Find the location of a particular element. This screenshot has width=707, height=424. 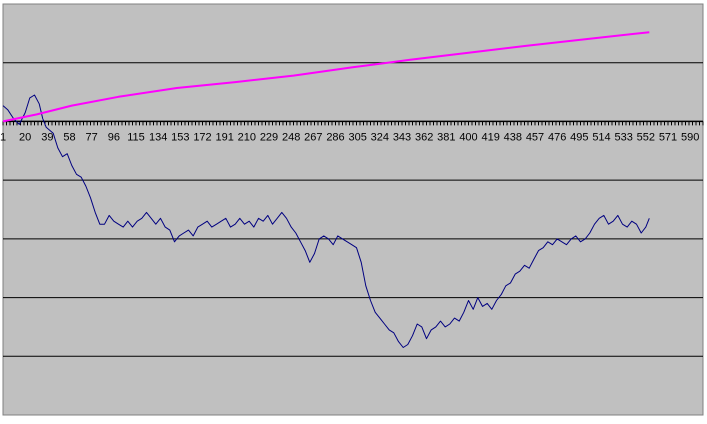

x-tick-label-16: 305 is located at coordinates (357, 137).